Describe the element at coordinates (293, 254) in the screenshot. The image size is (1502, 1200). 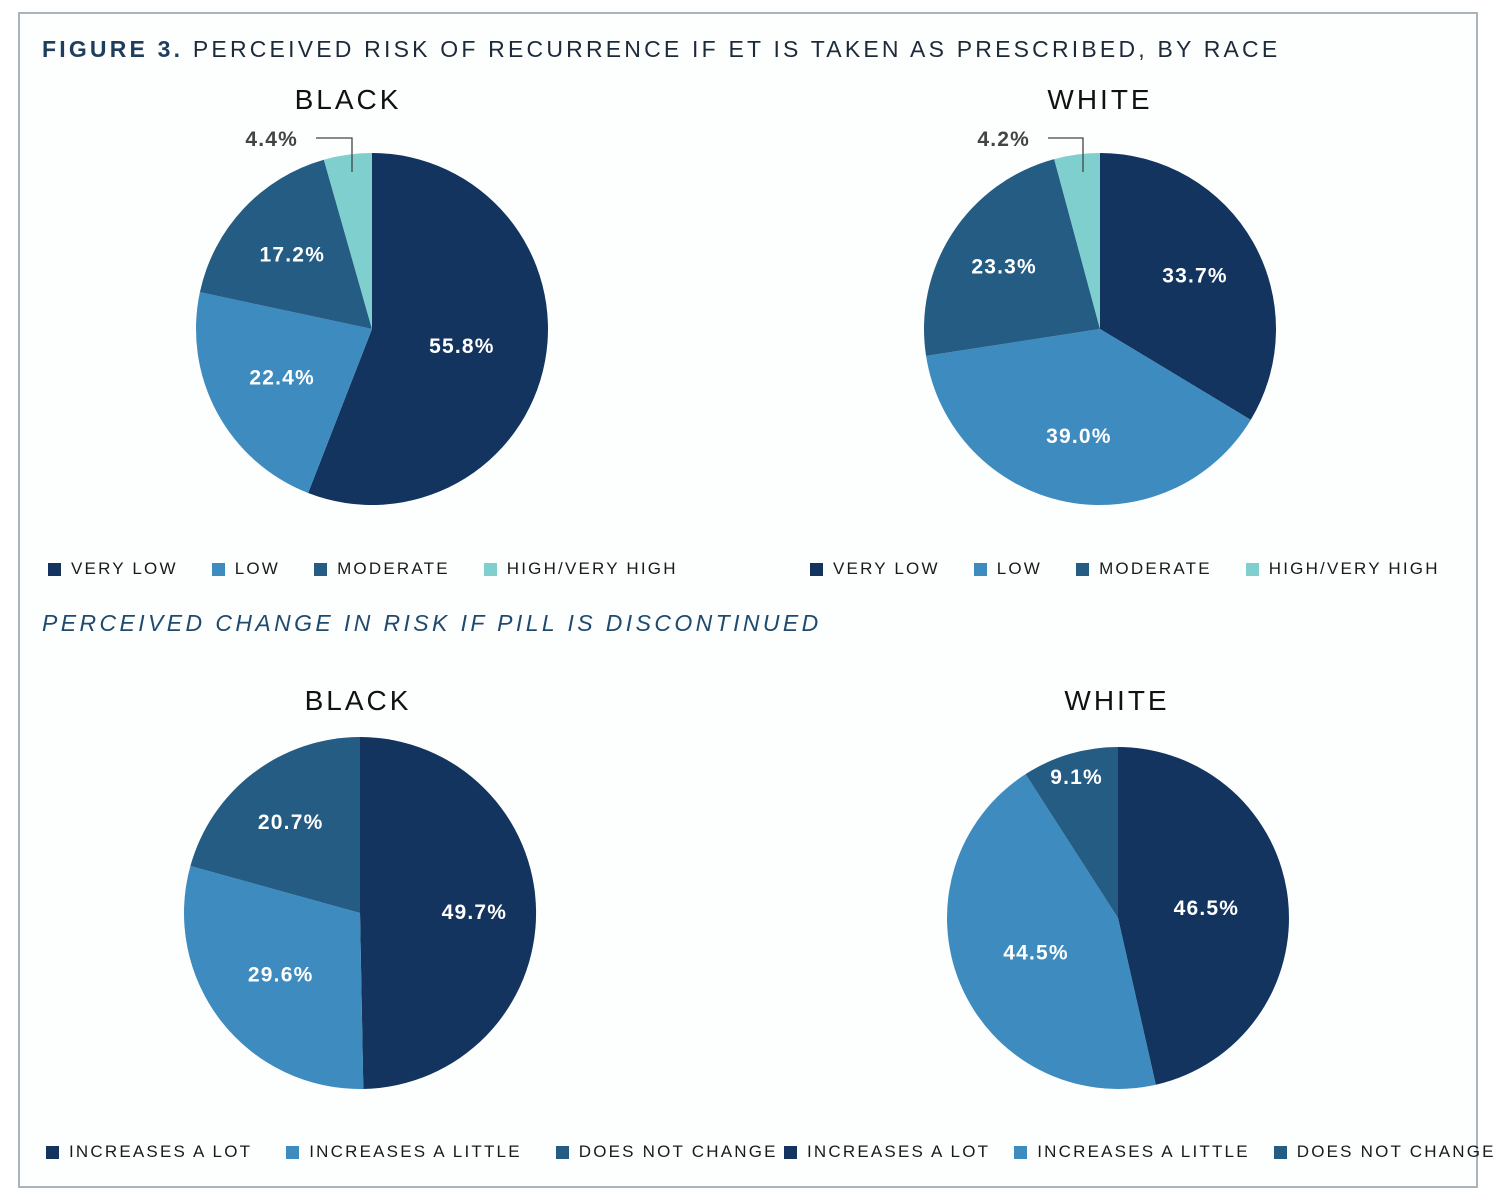
I see `pie-data-label: 17.2%` at that location.